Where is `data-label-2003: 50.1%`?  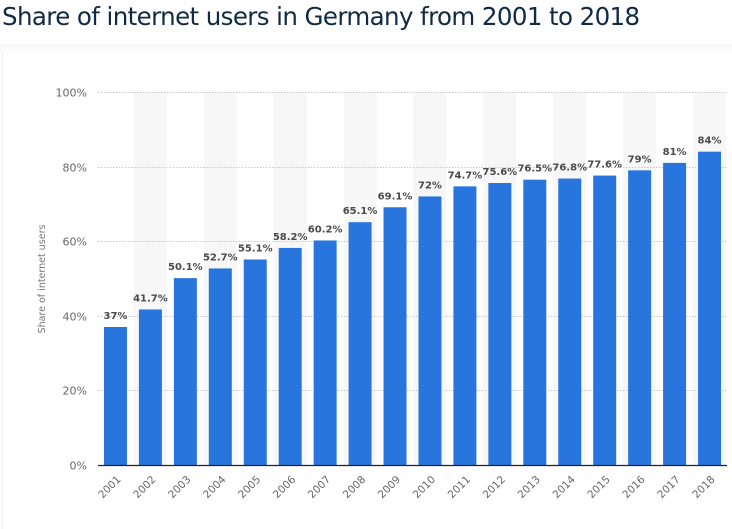
data-label-2003: 50.1% is located at coordinates (185, 267).